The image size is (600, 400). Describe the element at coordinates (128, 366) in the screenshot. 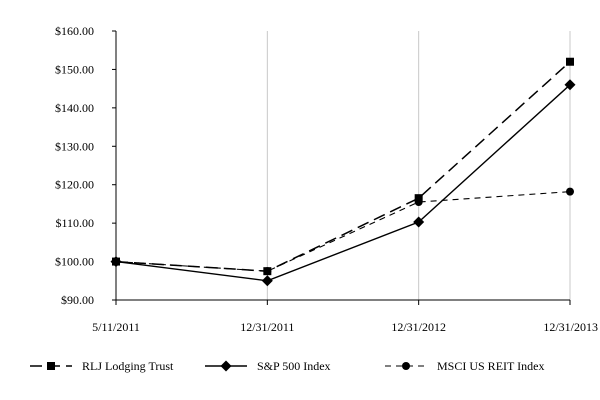

I see `legend-label-rlj-lodging-trust: RLJ Lodging Trust` at that location.